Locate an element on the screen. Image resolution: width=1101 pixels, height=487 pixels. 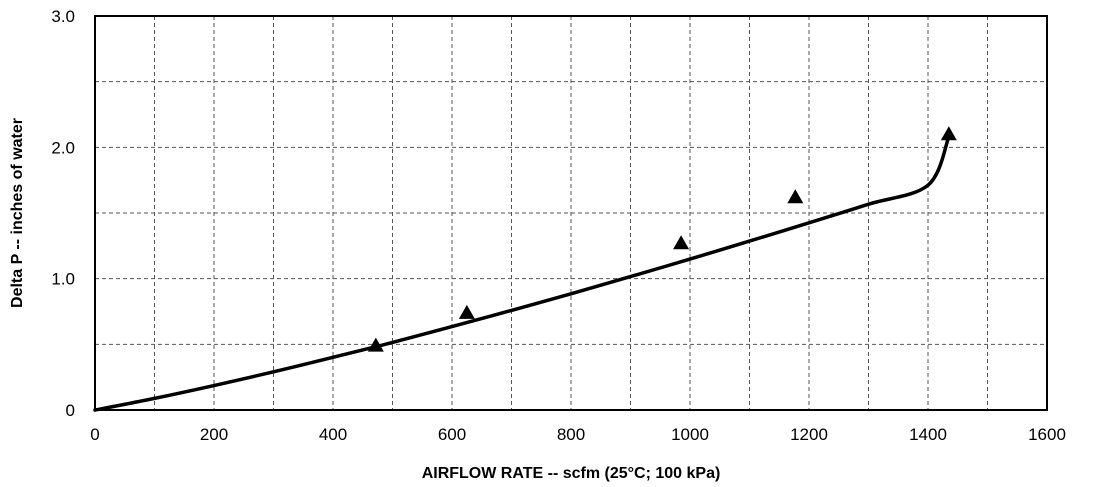
x-tick-label: 1000 is located at coordinates (690, 434).